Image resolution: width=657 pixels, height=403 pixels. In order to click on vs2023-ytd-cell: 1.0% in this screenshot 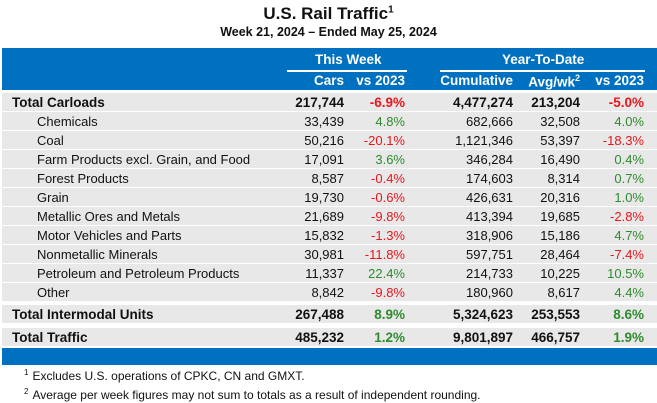, I will do `click(629, 197)`.